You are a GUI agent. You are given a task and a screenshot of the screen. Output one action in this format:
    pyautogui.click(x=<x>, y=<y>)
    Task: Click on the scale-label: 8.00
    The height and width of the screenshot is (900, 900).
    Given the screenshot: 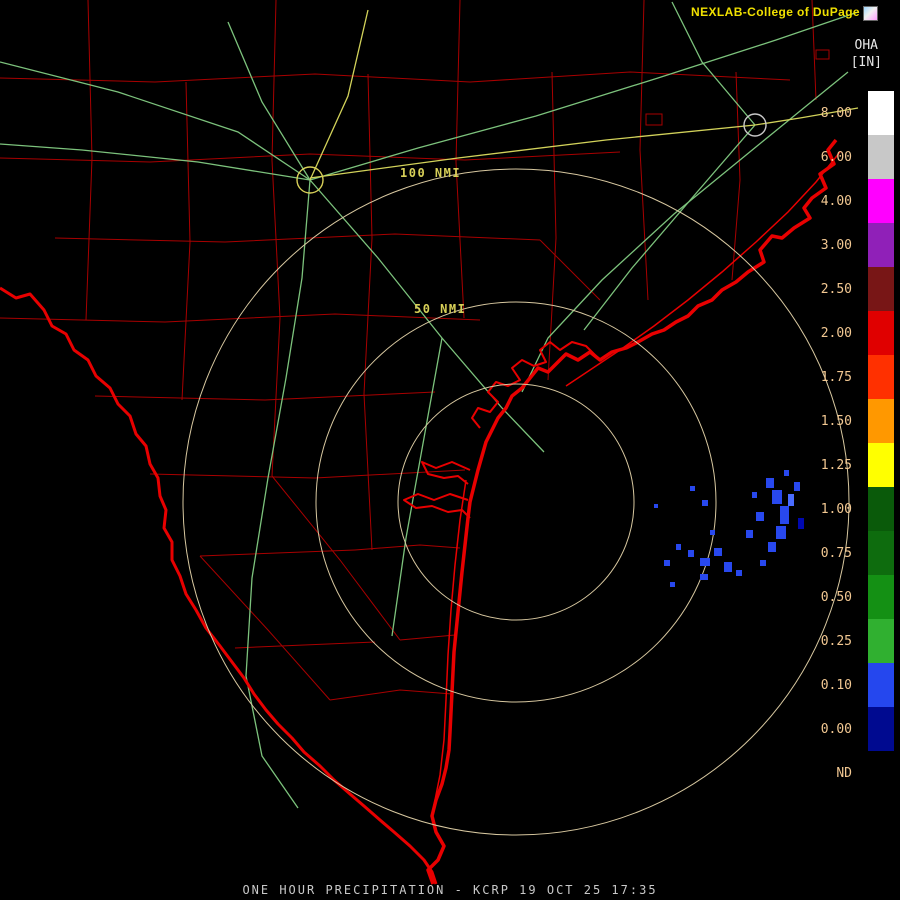 What is the action you would take?
    pyautogui.click(x=836, y=113)
    